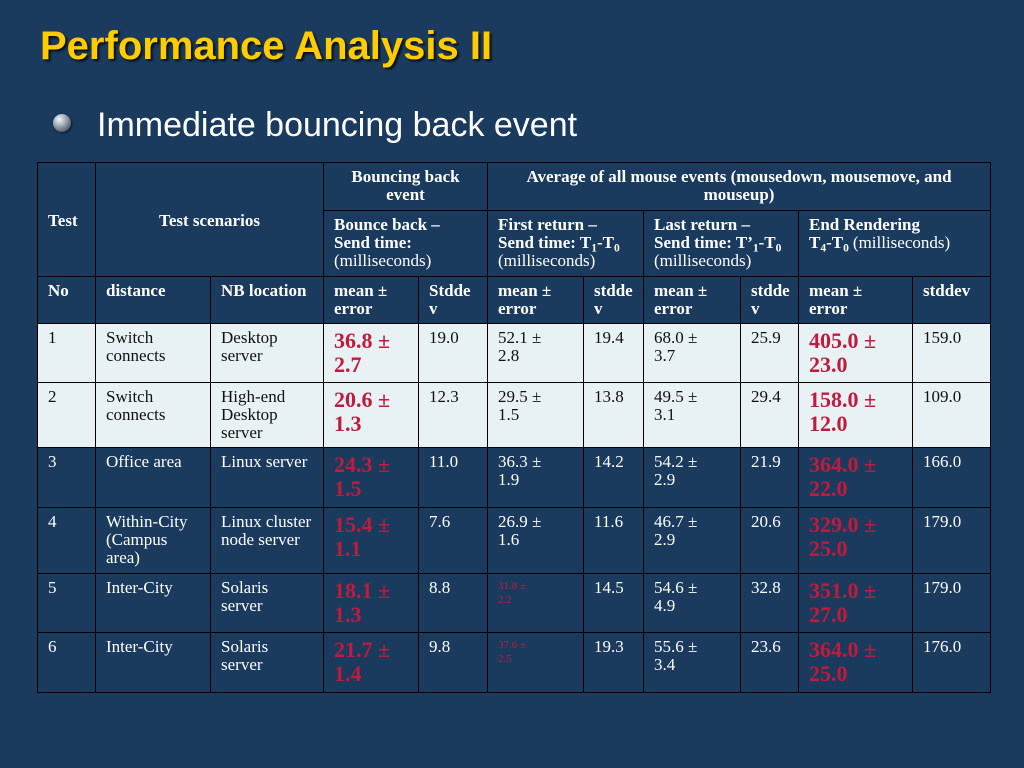  What do you see at coordinates (387, 224) in the screenshot?
I see `header-bounce-back-title: Bounce back –` at bounding box center [387, 224].